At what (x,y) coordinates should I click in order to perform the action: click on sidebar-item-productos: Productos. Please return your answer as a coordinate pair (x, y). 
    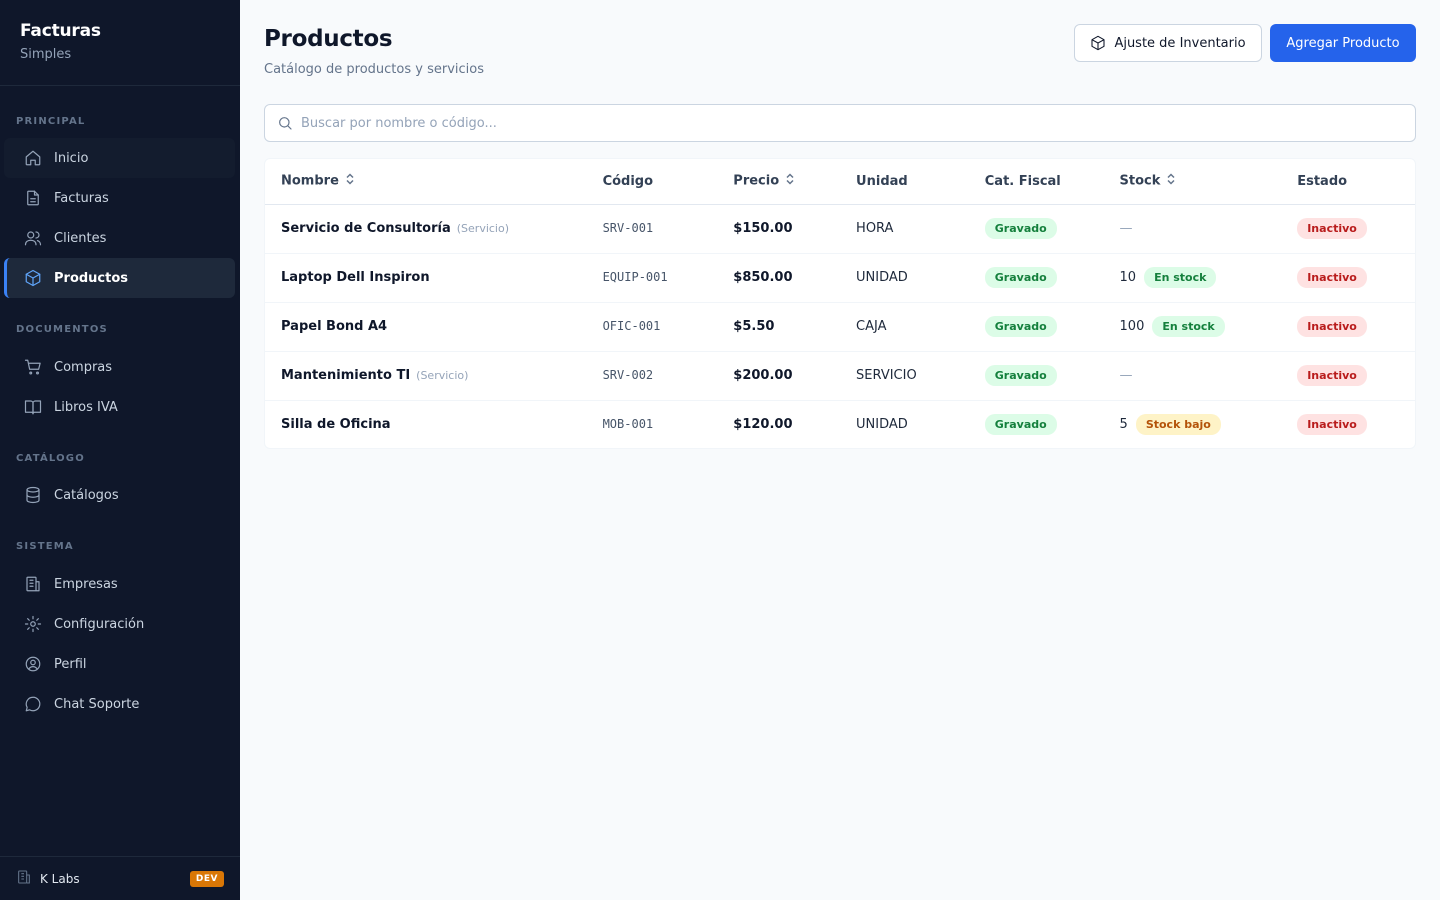
    Looking at the image, I should click on (119, 278).